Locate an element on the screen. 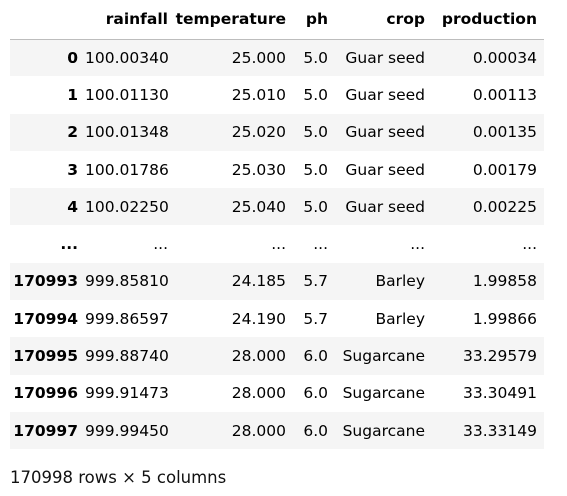 The image size is (567, 496). cell-temperature: 24.190 is located at coordinates (258, 318).